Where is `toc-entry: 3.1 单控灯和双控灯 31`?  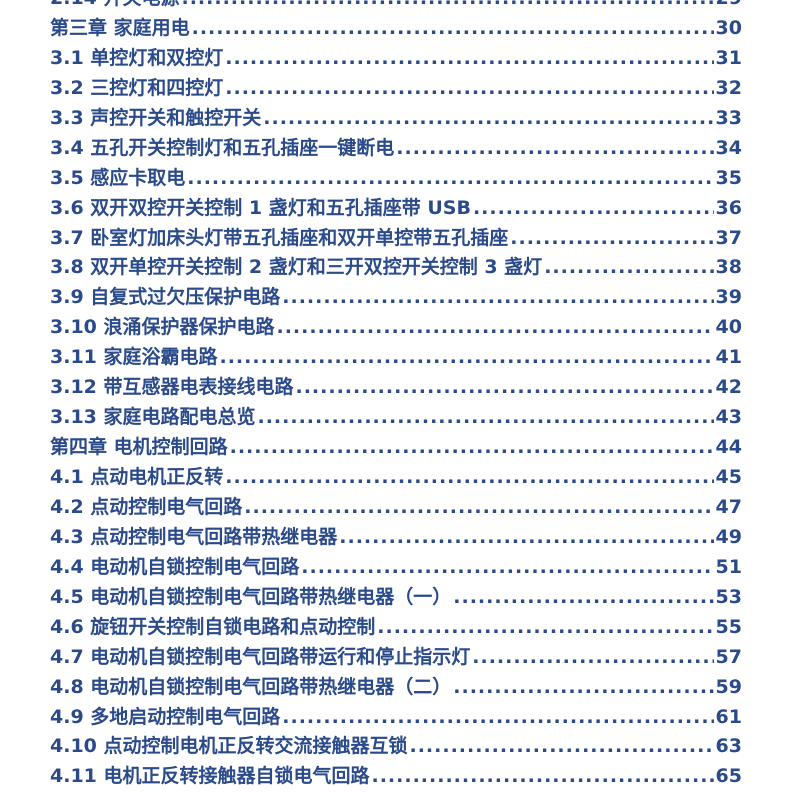
toc-entry: 3.1 单控灯和双控灯 31 is located at coordinates (396, 59).